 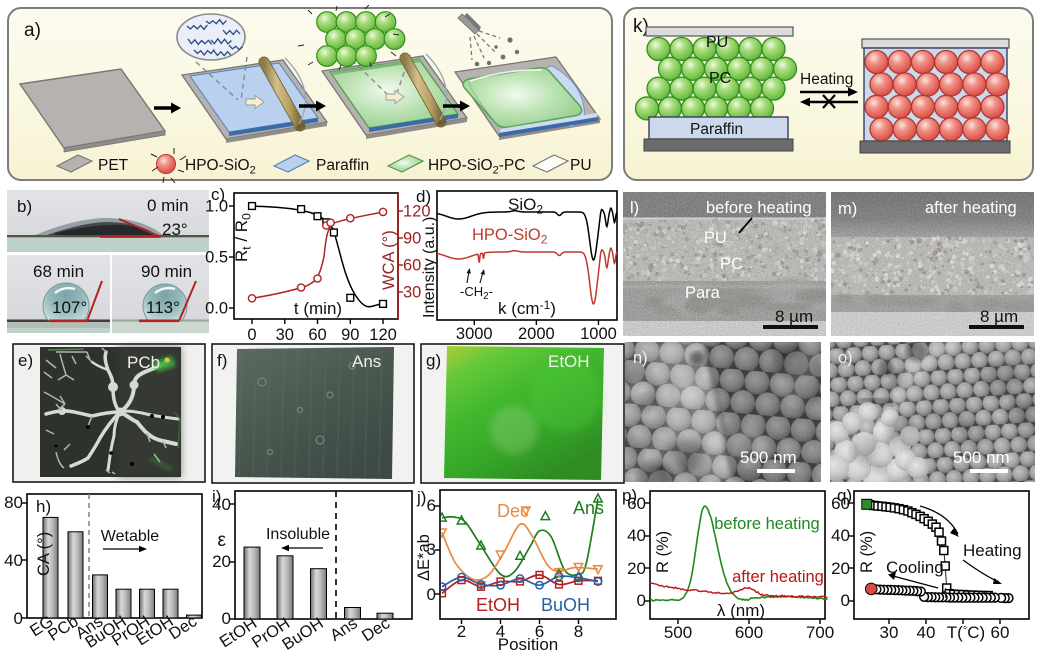 What do you see at coordinates (44, 554) in the screenshot?
I see `svg-text: CA (°)` at bounding box center [44, 554].